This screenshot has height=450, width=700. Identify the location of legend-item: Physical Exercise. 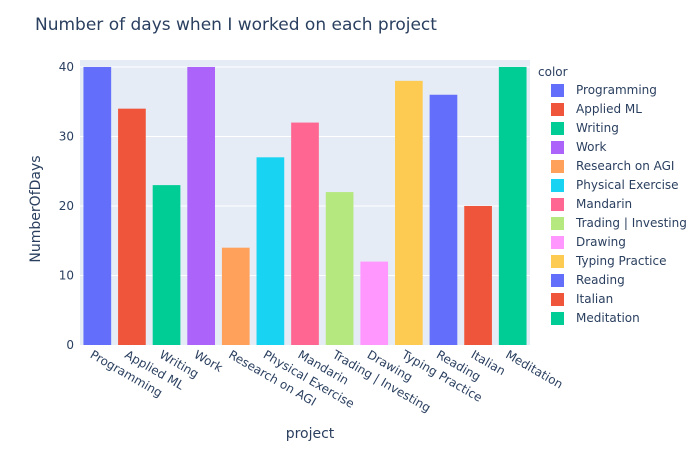
(615, 185).